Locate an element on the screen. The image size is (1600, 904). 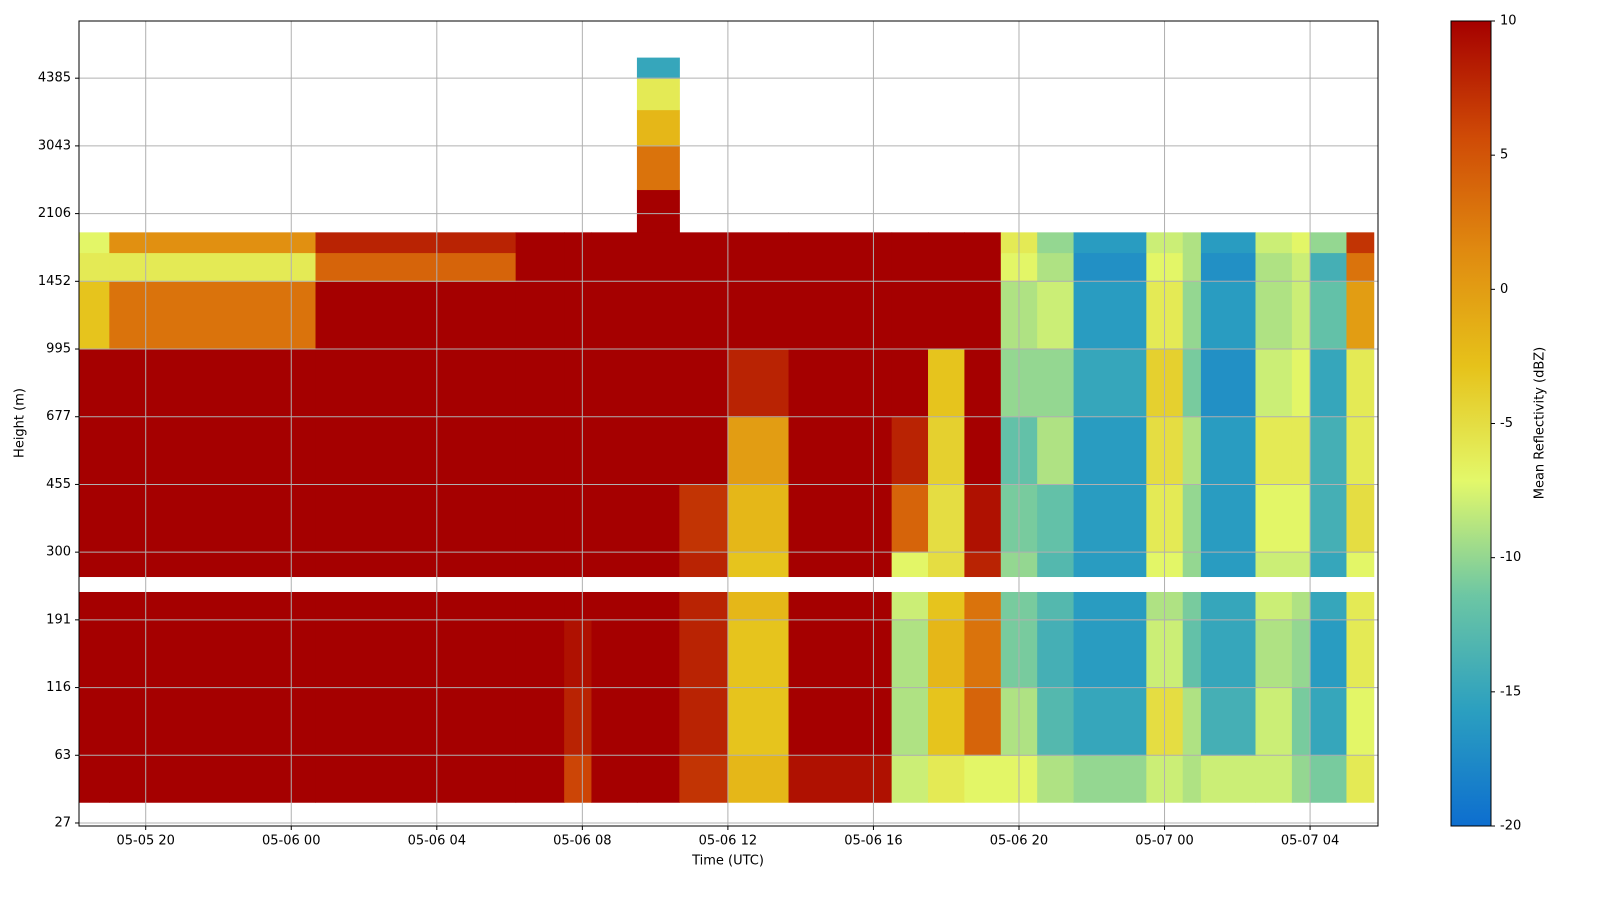
y-tick-label: 2106 is located at coordinates (54, 213).